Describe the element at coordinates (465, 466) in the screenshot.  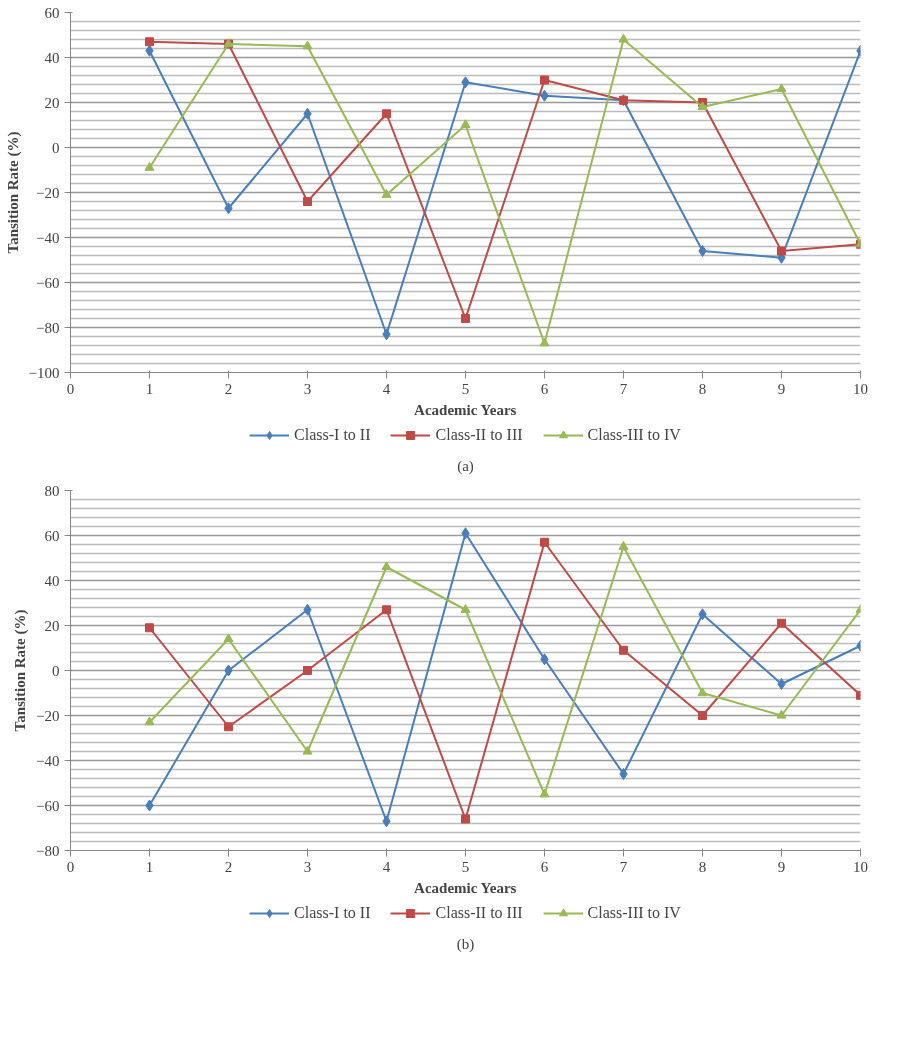
I see `text: (a)` at that location.